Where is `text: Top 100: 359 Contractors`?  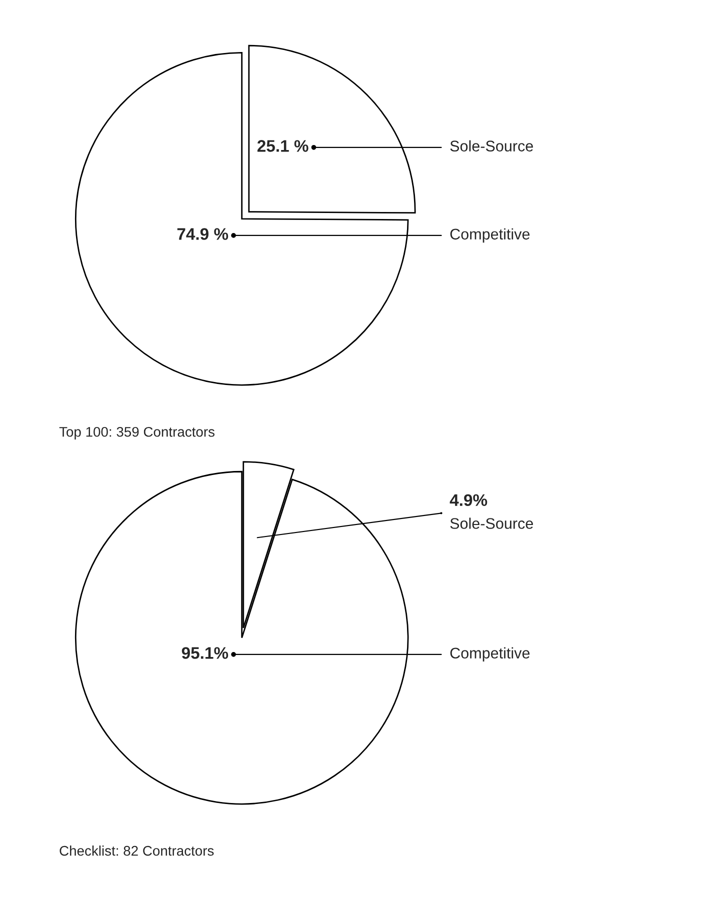 text: Top 100: 359 Contractors is located at coordinates (136, 433).